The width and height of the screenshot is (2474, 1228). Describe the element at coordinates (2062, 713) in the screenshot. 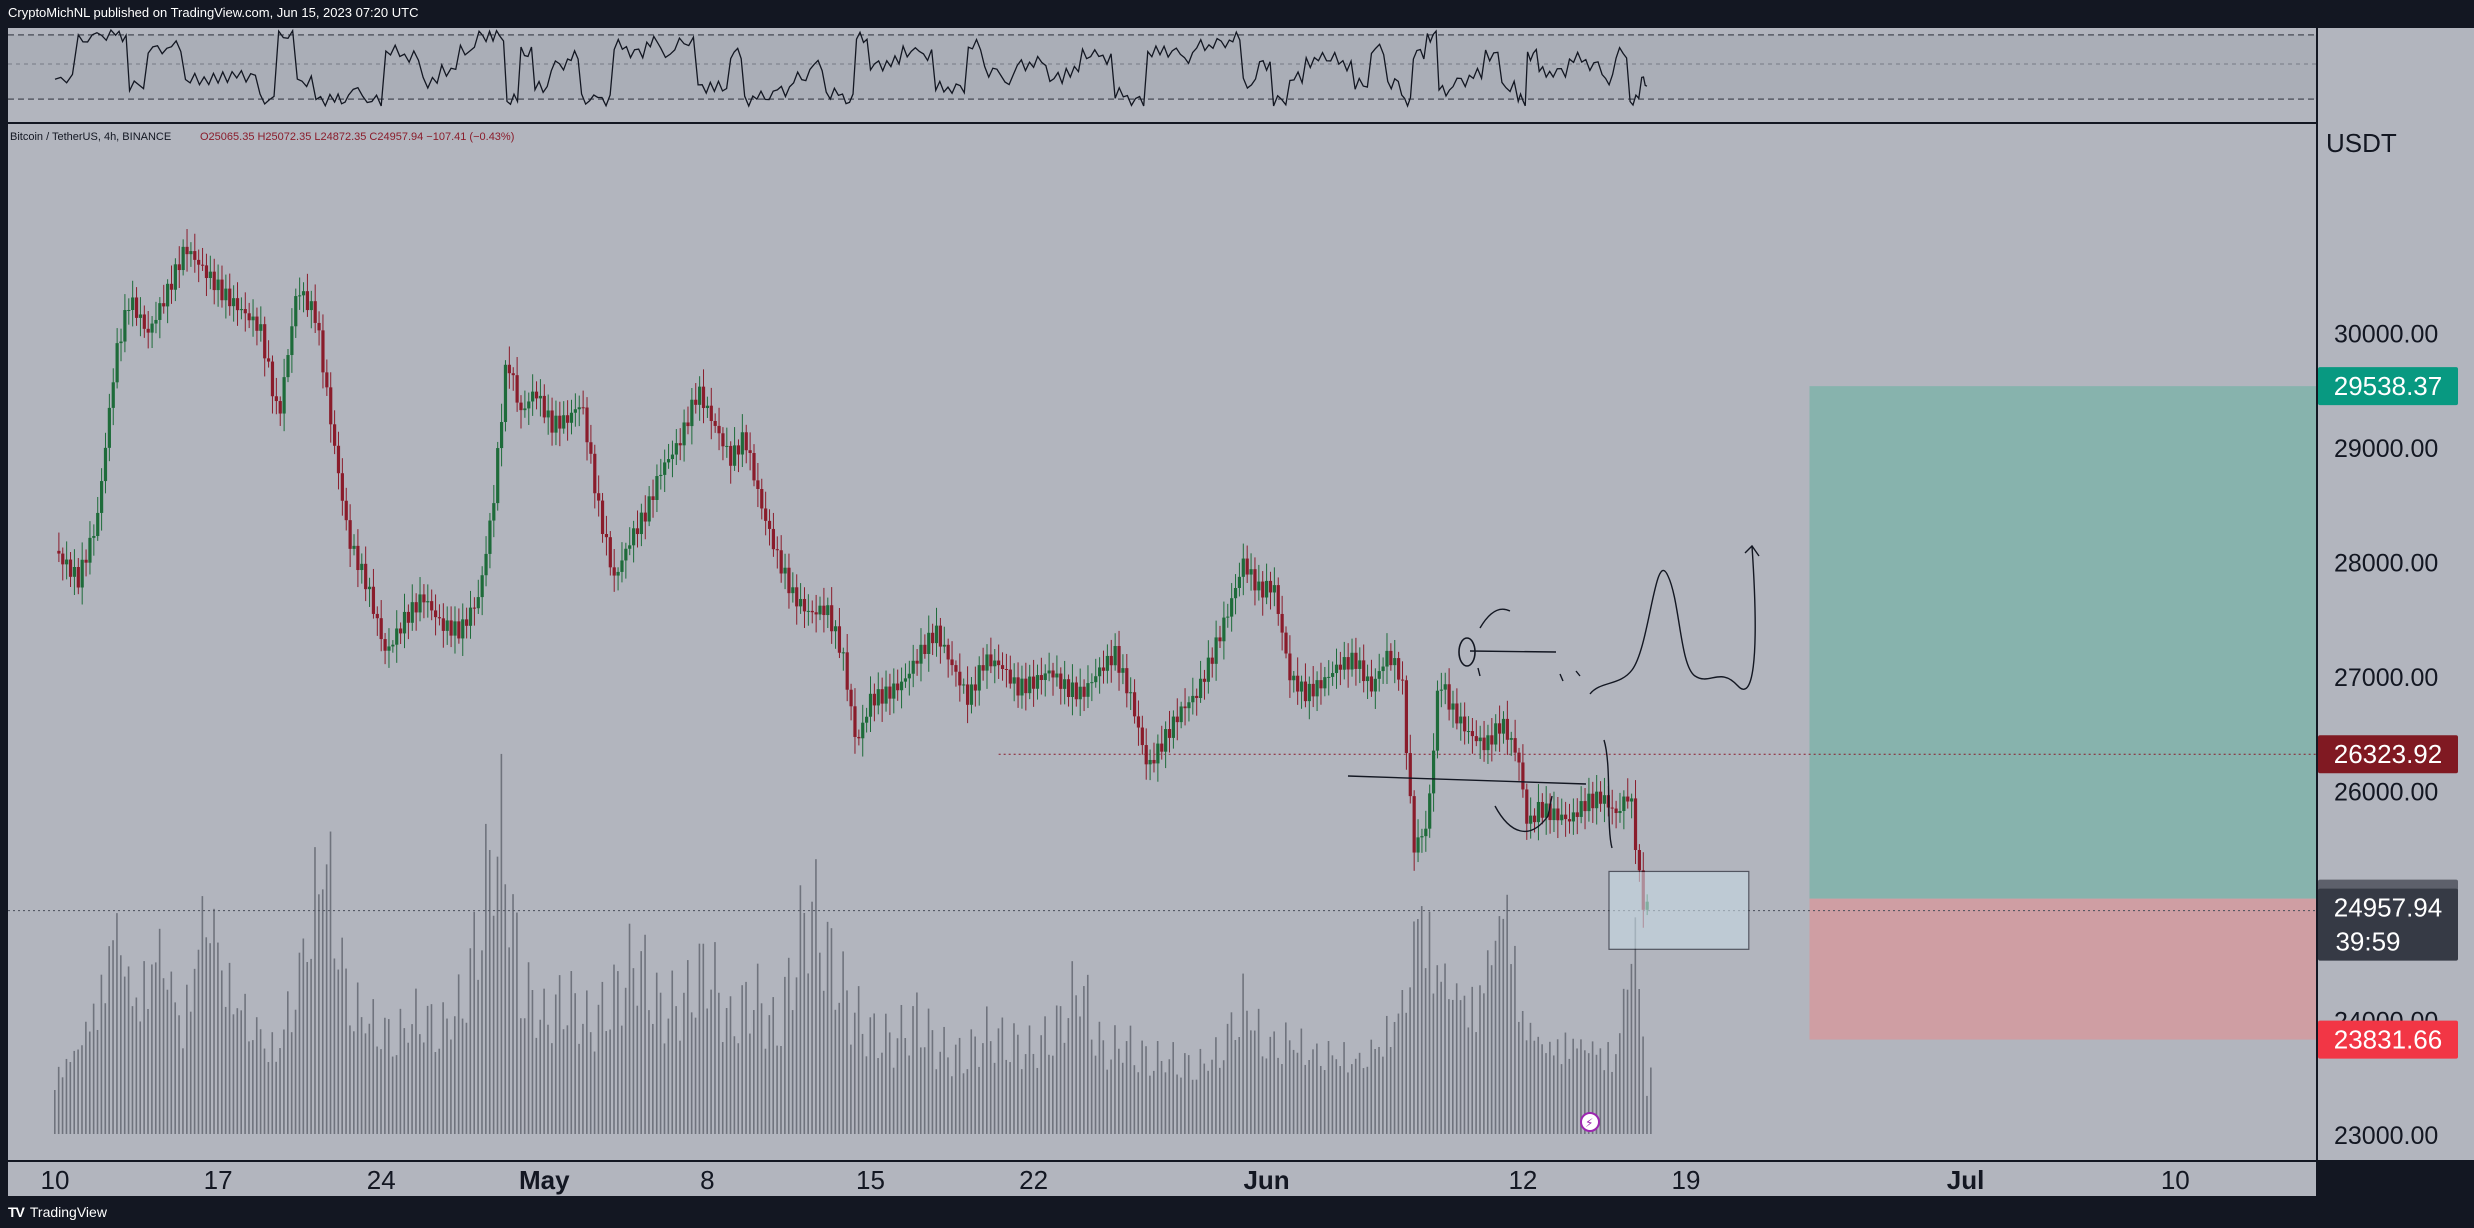

I see `position-tool` at that location.